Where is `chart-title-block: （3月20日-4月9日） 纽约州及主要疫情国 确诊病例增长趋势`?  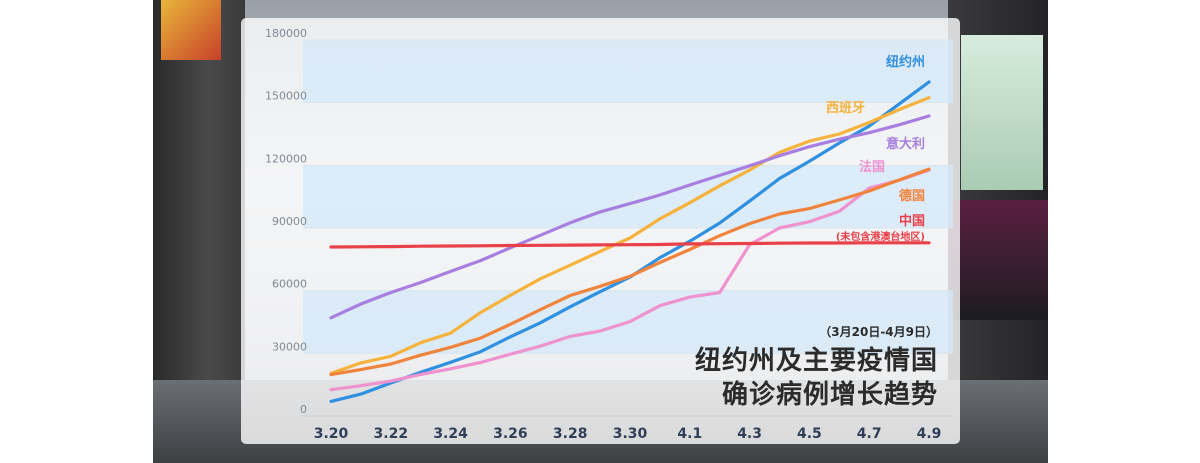
chart-title-block: （3月20日-4月9日） 纽约州及主要疫情国 确诊病例增长趋势 is located at coordinates (816, 367).